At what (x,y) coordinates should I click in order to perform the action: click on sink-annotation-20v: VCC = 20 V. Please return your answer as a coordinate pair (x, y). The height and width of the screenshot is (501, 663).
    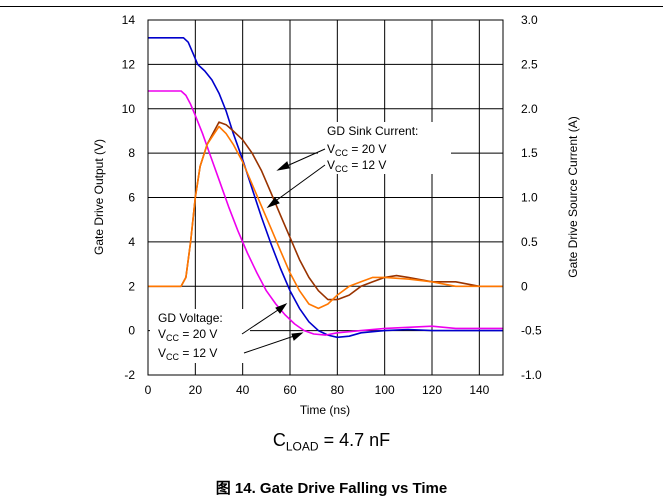
    Looking at the image, I should click on (356, 150).